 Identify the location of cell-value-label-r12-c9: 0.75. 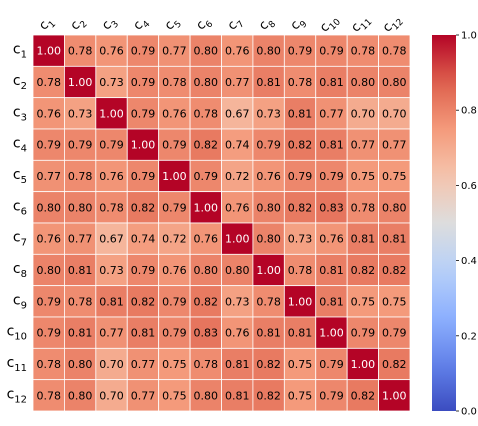
(300, 395).